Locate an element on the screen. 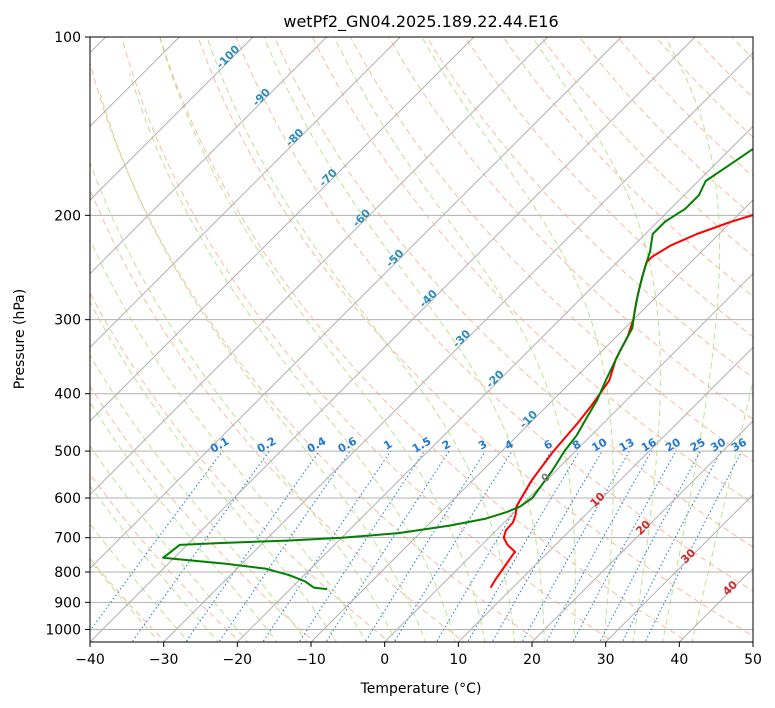 Image resolution: width=775 pixels, height=708 pixels. x-tick-label: 50 is located at coordinates (753, 660).